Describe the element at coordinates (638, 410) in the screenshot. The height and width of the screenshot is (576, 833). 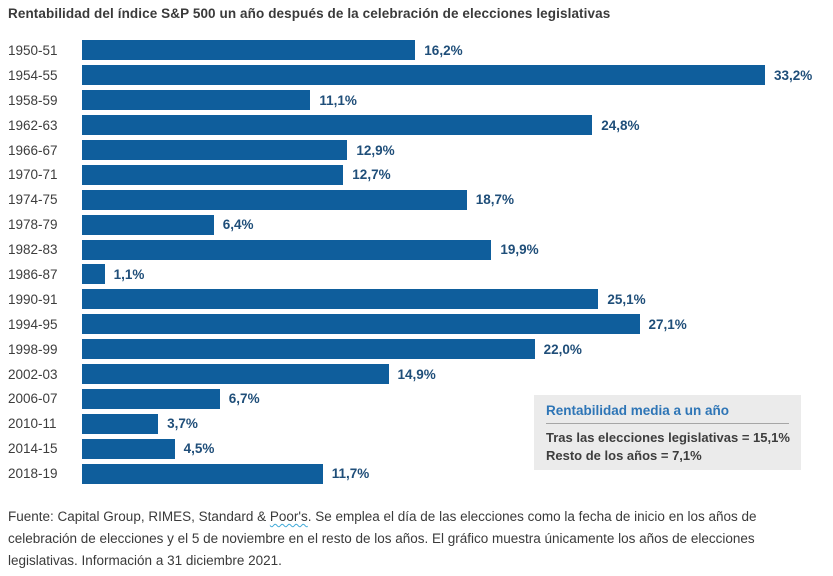
I see `average-return-box-title: Rentabilidad media a un año` at that location.